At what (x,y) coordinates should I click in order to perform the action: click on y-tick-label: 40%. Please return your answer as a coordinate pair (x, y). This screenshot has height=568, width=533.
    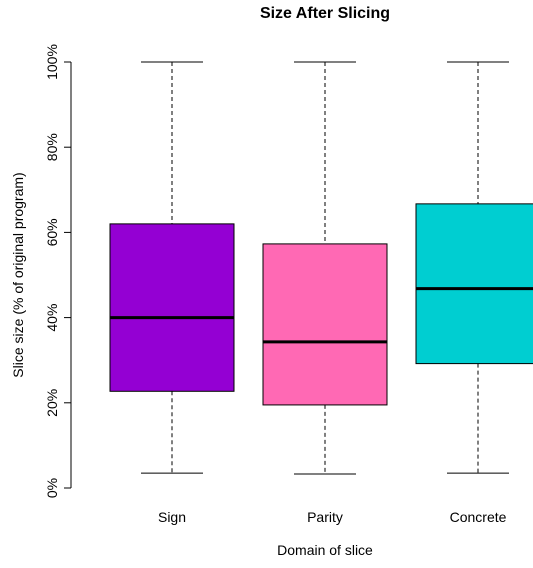
    Looking at the image, I should click on (52, 318).